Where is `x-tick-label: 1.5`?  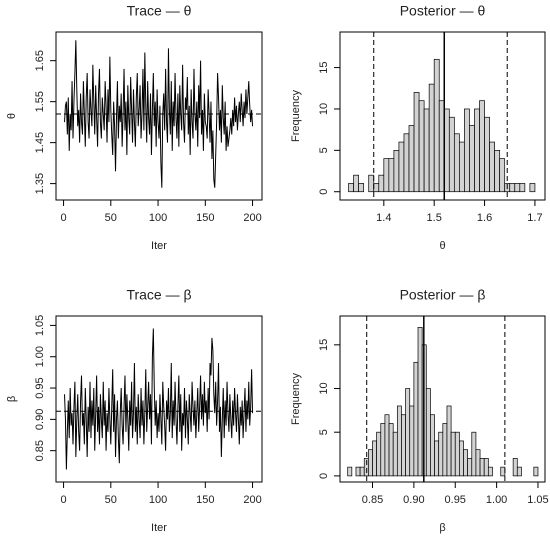
x-tick-label: 1.5 is located at coordinates (434, 218).